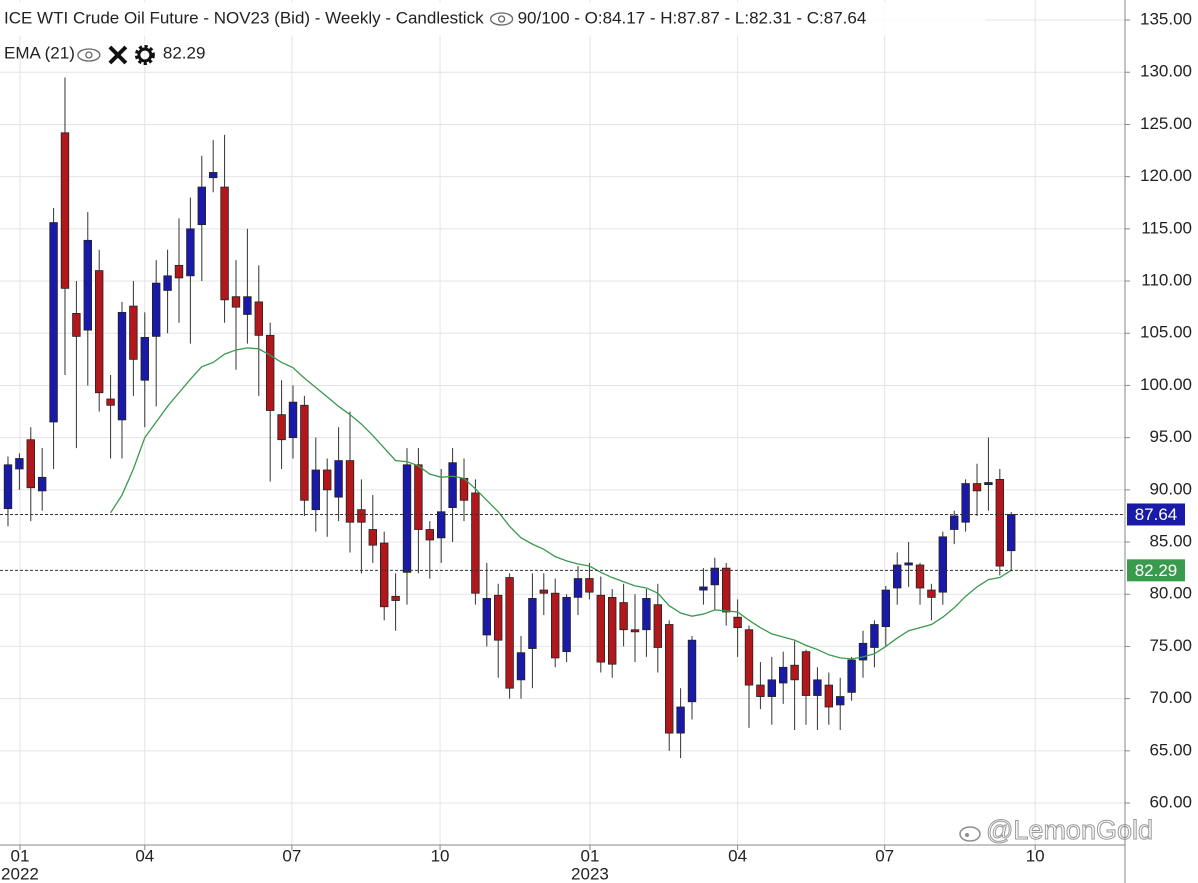 This screenshot has height=883, width=1198. Describe the element at coordinates (590, 873) in the screenshot. I see `x-tick-year-label: 2023` at that location.